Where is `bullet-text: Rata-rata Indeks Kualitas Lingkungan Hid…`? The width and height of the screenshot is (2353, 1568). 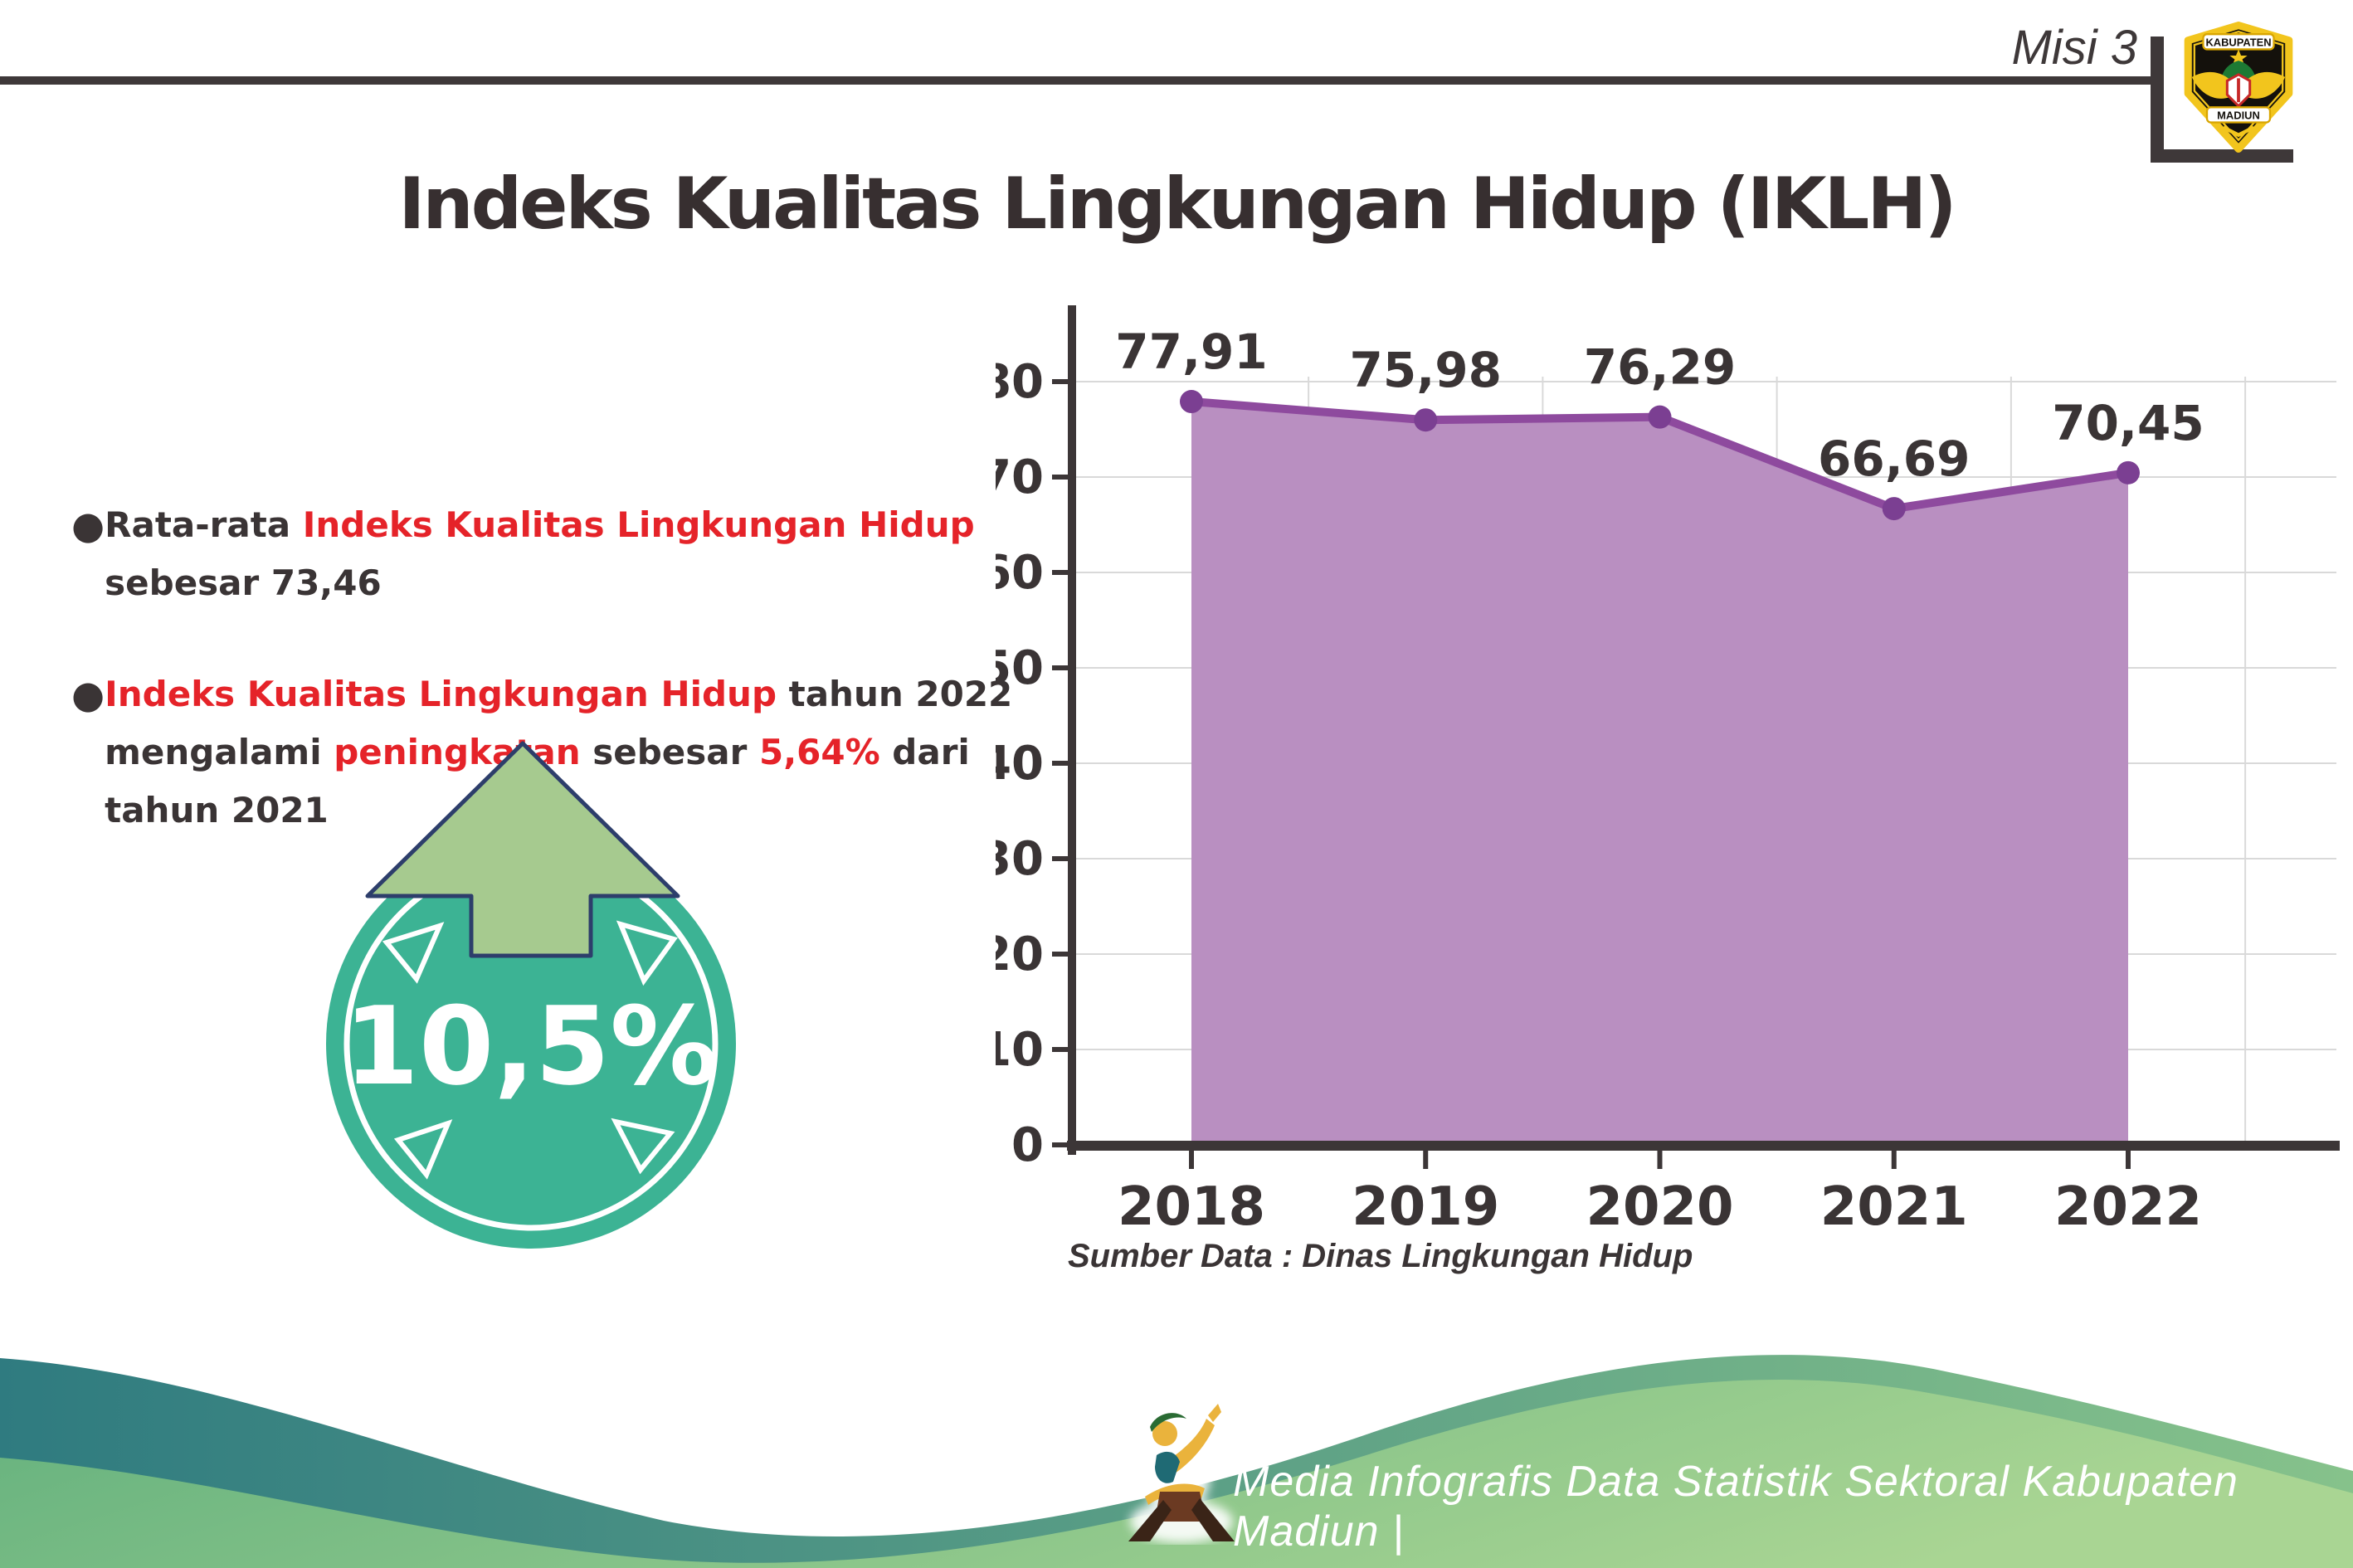 bullet-text: Rata-rata Indeks Kualitas Lingkungan Hid… is located at coordinates (540, 554).